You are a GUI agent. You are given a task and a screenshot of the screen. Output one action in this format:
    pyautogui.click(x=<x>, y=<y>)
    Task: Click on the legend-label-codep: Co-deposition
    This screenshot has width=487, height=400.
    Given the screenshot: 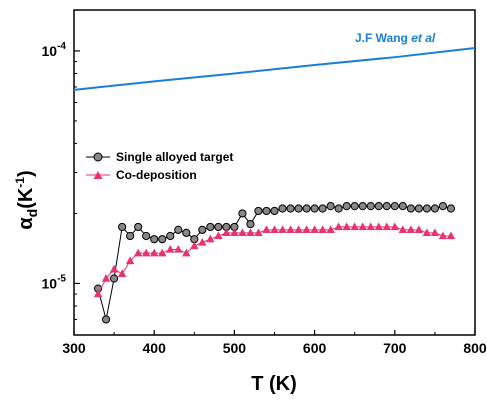 What is the action you would take?
    pyautogui.click(x=156, y=175)
    